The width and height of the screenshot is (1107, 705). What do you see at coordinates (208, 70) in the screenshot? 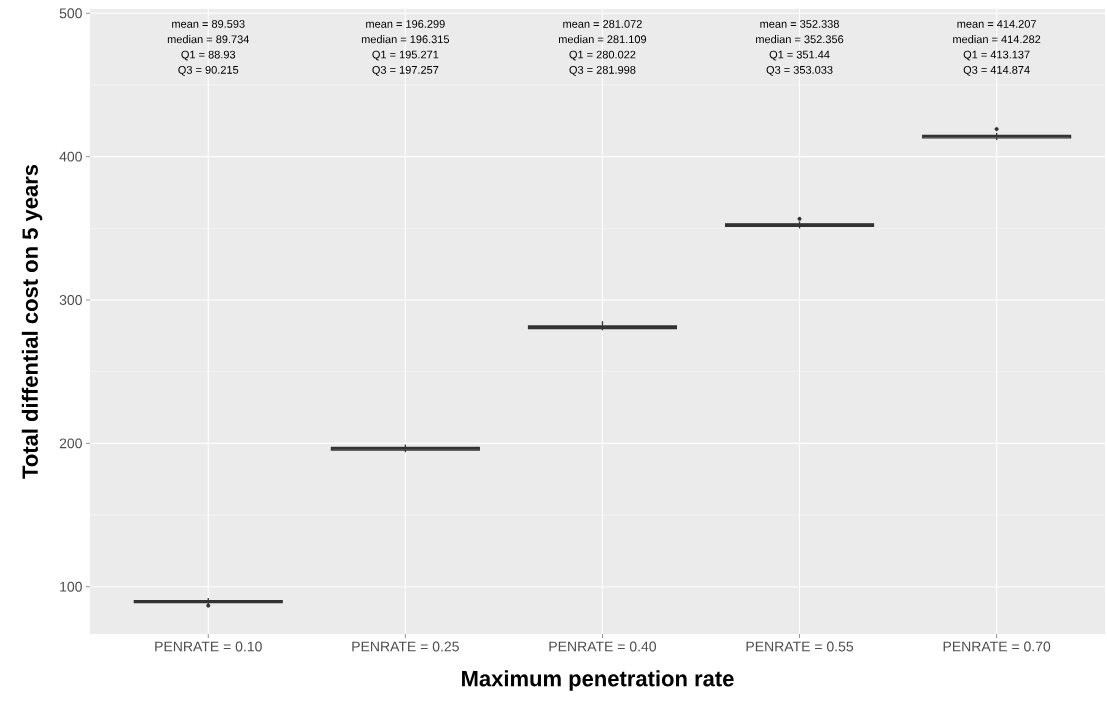
I see `annotation: Q3 = 90.215` at bounding box center [208, 70].